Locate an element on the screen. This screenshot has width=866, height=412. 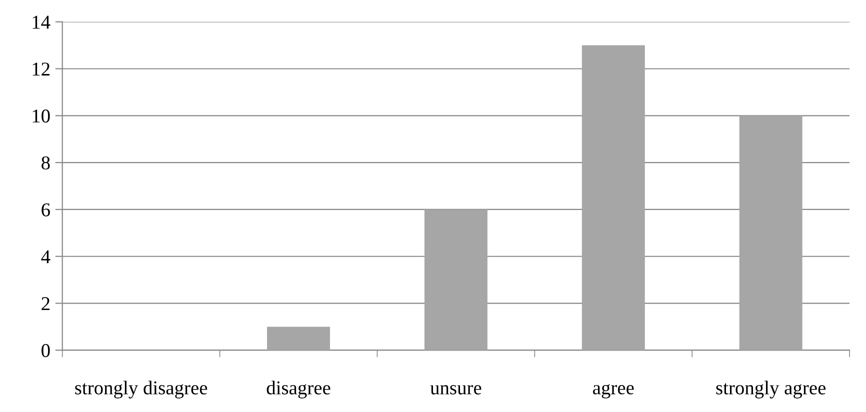
y-tick-label: 0 is located at coordinates (46, 351).